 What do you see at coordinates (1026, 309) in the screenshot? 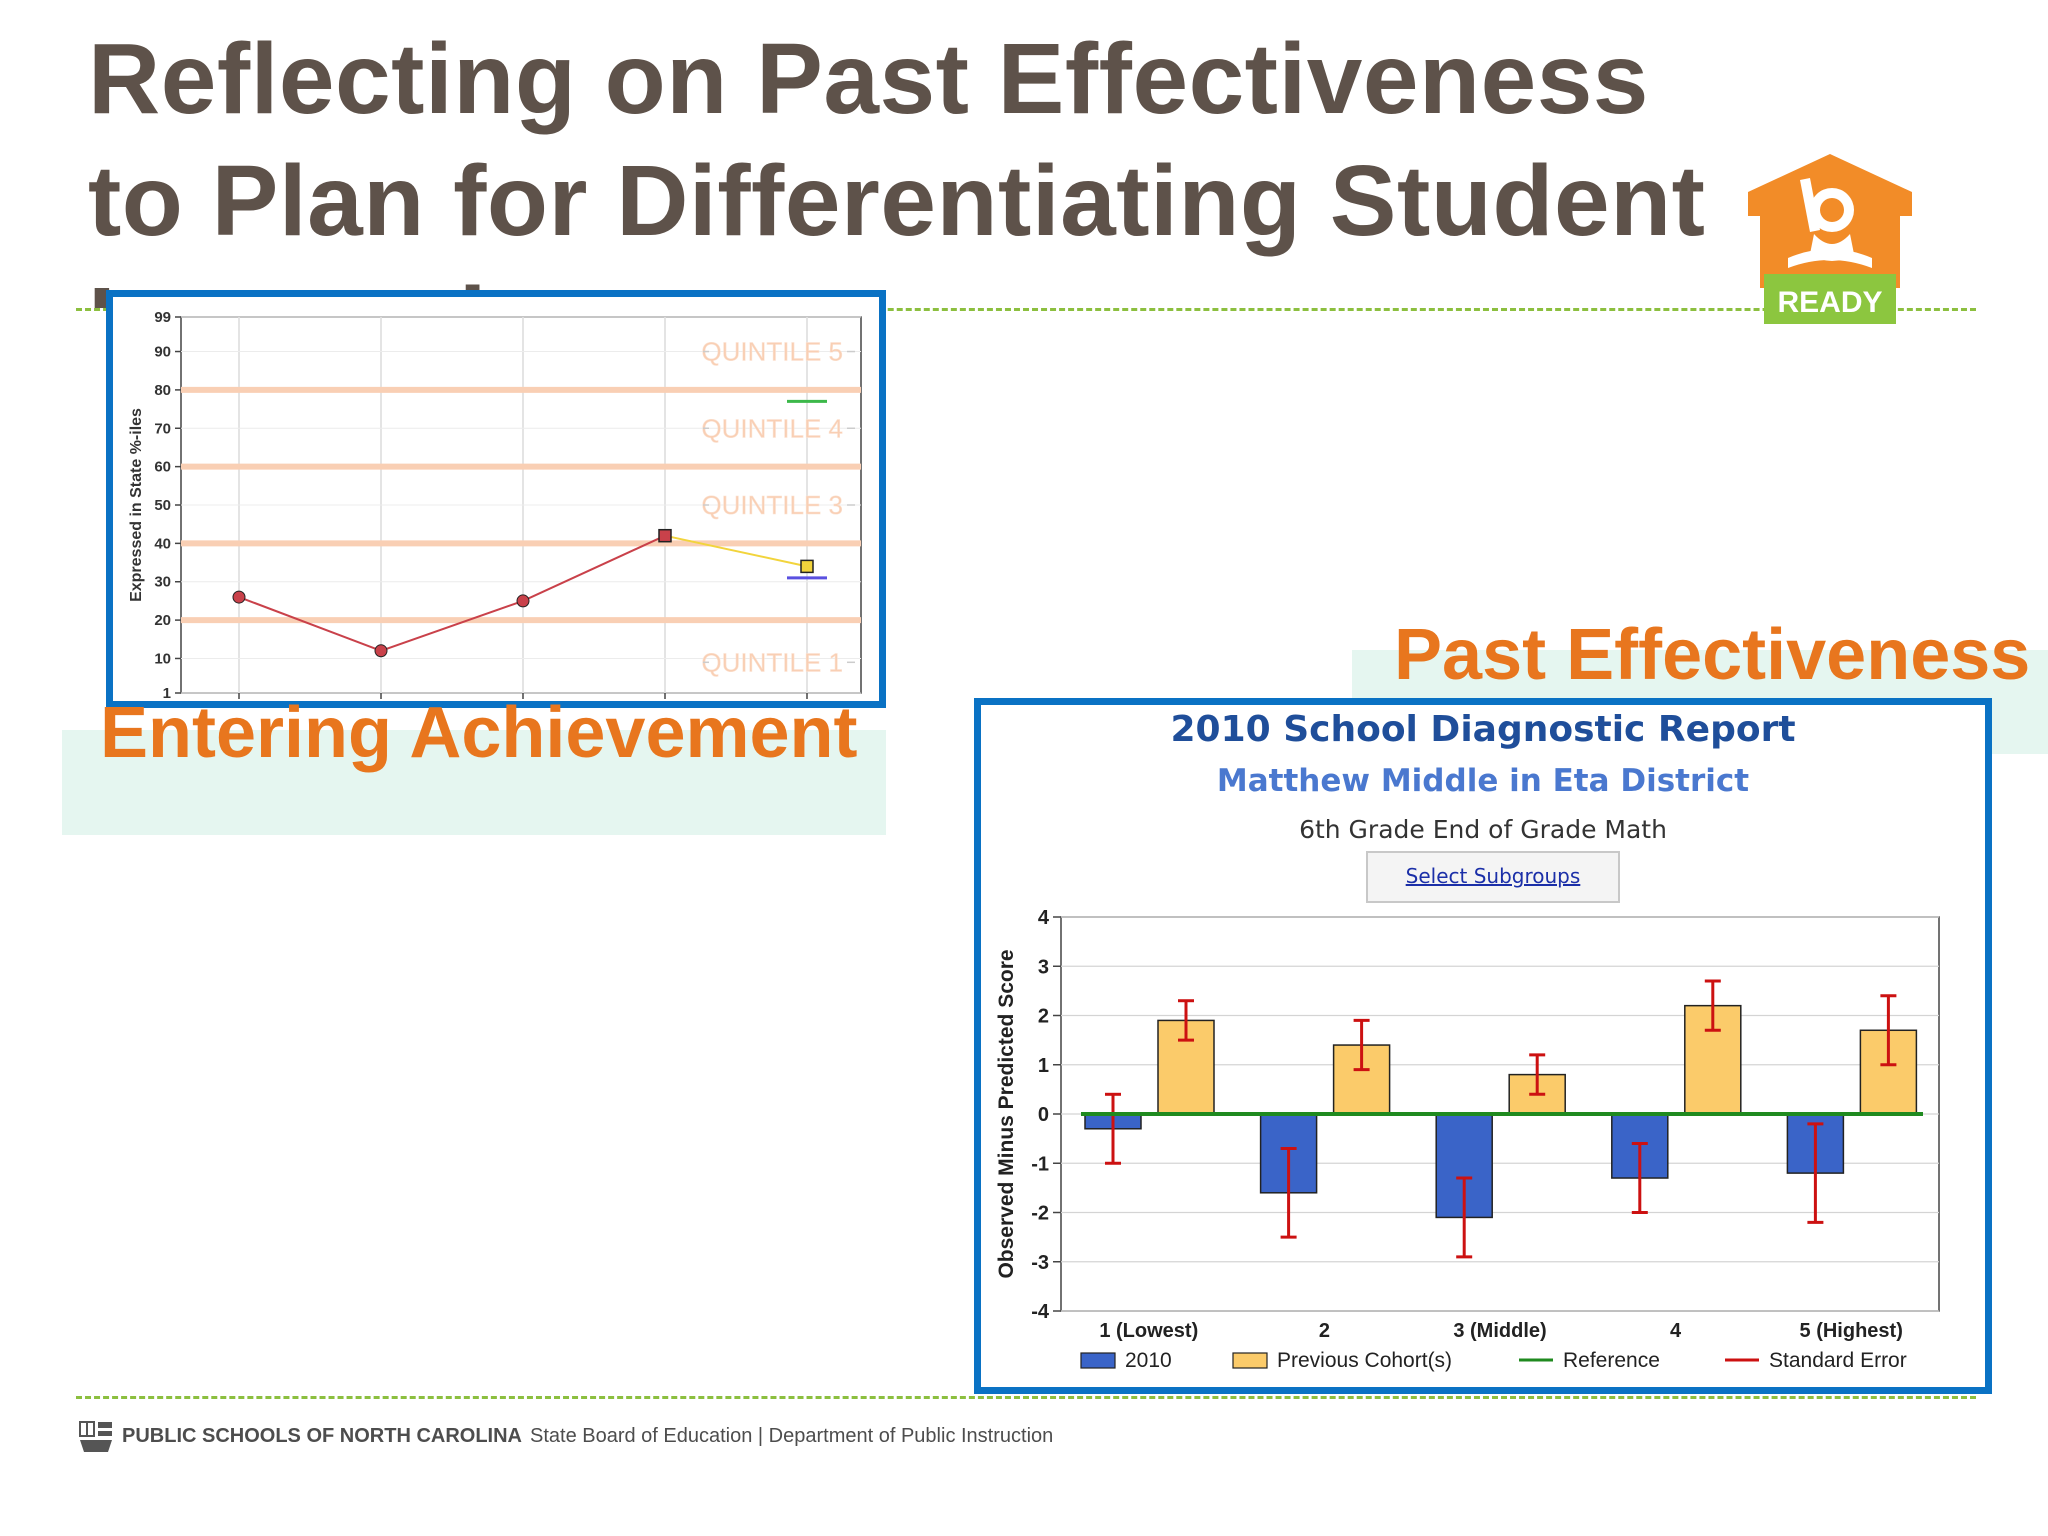
I see `top-divider` at bounding box center [1026, 309].